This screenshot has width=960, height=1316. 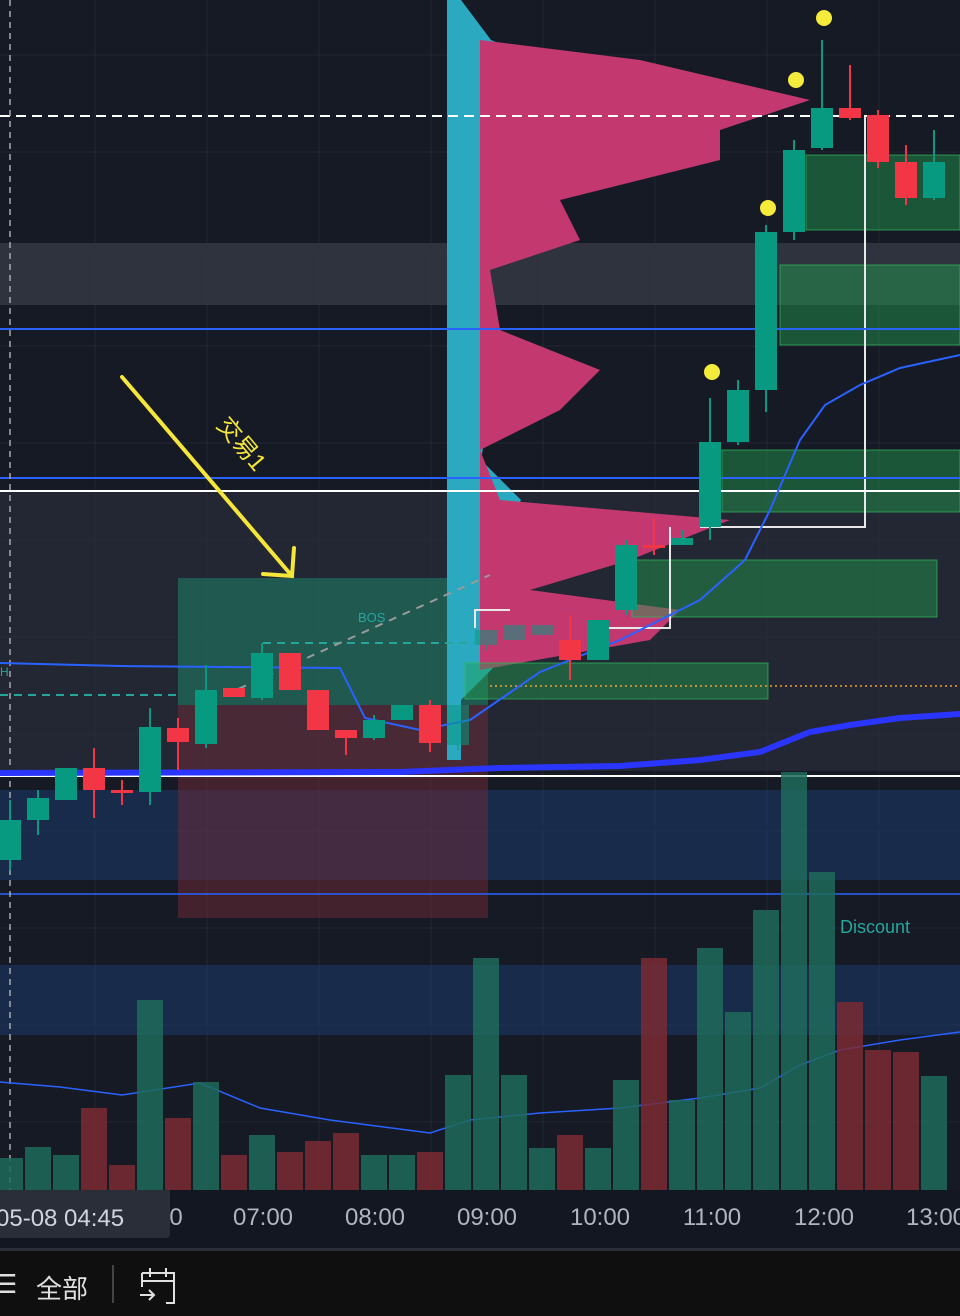 What do you see at coordinates (487, 1217) in the screenshot?
I see `time-tick: 09:00` at bounding box center [487, 1217].